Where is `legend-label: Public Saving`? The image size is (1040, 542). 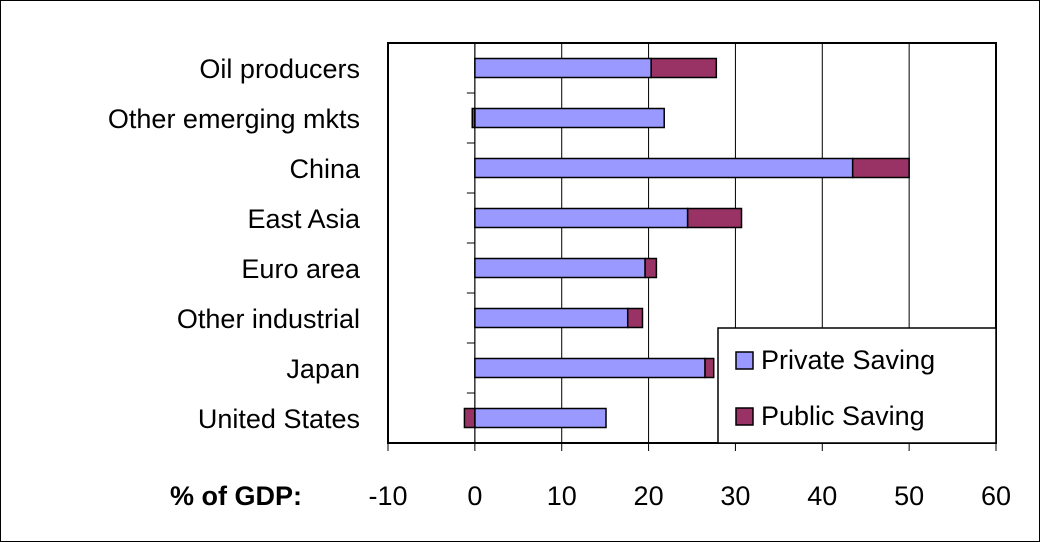 legend-label: Public Saving is located at coordinates (843, 416).